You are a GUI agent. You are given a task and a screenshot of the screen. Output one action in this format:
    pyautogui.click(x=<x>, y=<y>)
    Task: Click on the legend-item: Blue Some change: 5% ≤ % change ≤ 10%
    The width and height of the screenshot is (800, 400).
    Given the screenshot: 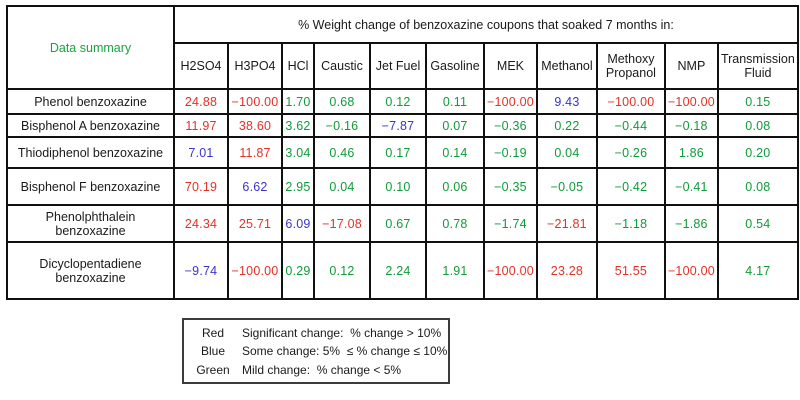 What is the action you would take?
    pyautogui.click(x=316, y=351)
    